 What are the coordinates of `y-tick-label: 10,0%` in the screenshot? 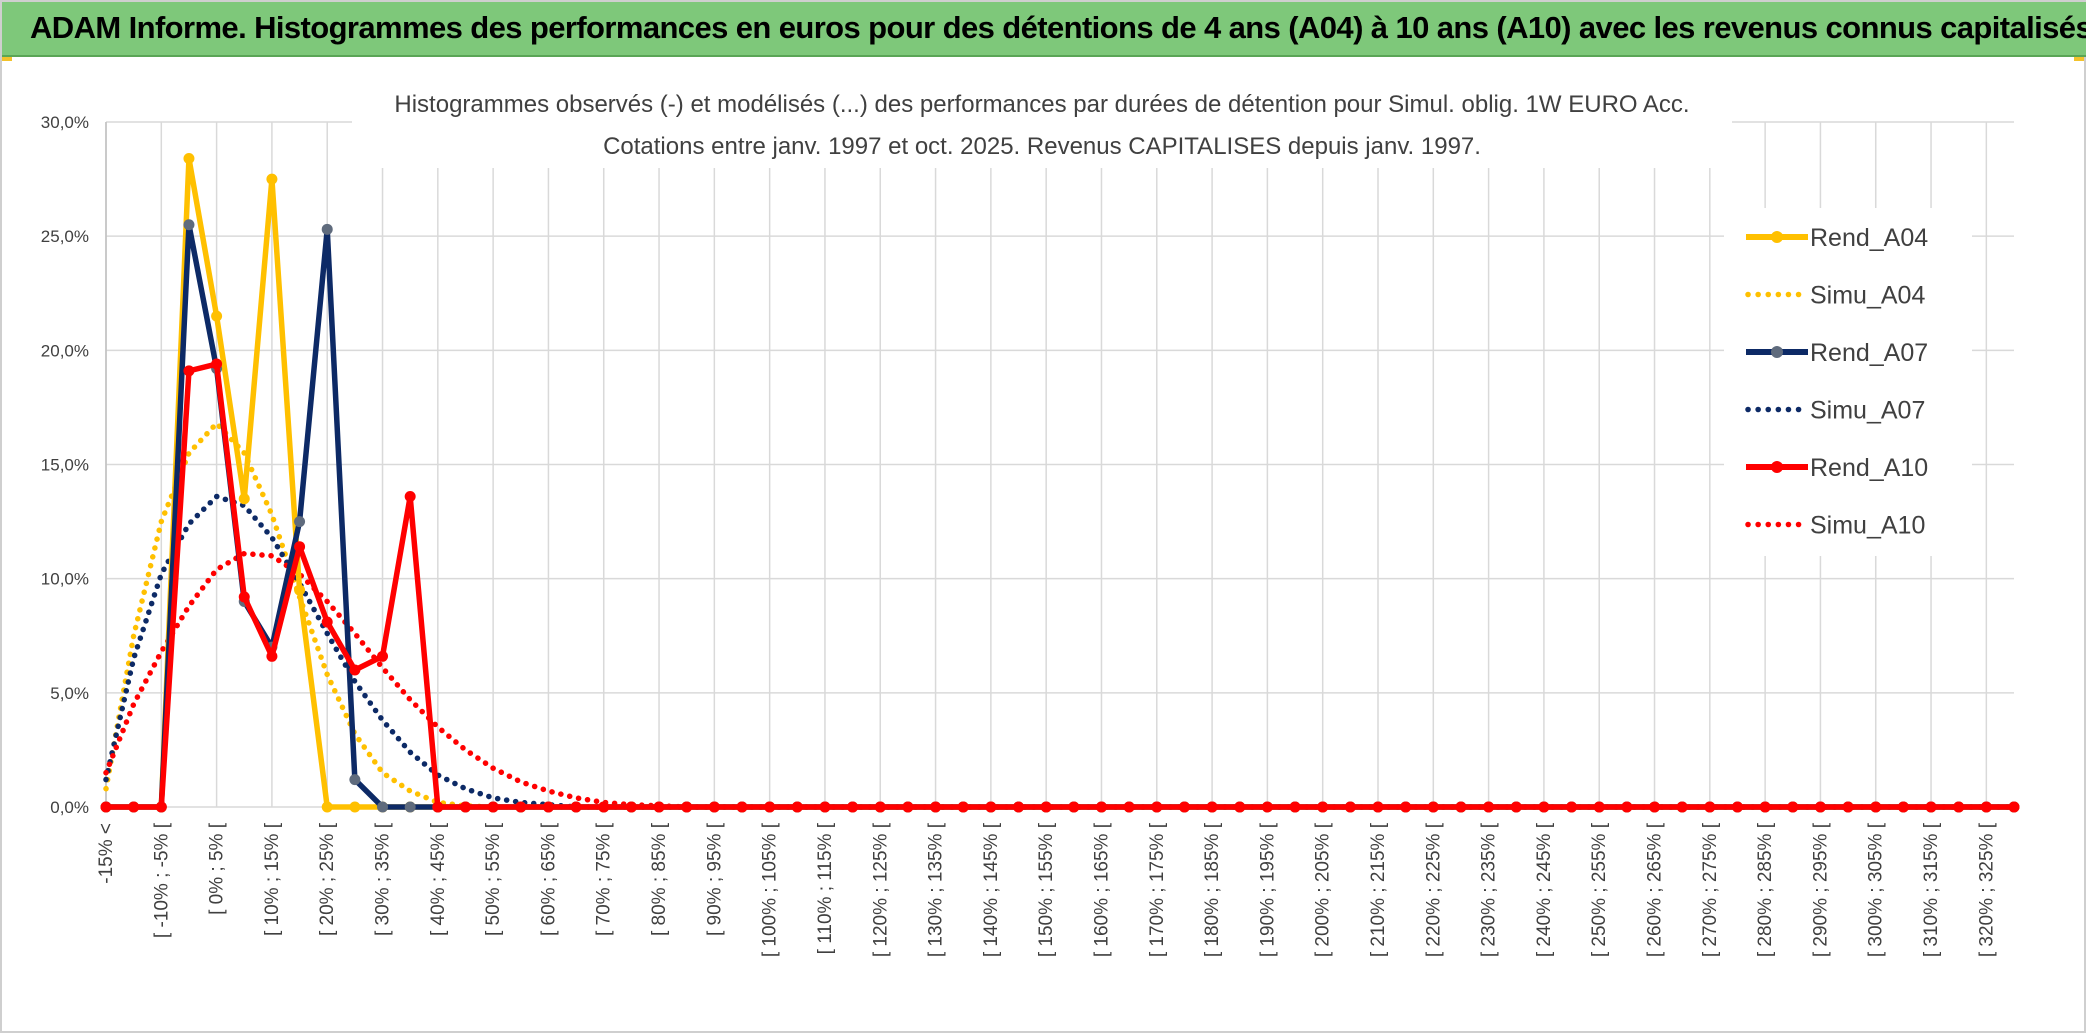 It's located at (65, 579).